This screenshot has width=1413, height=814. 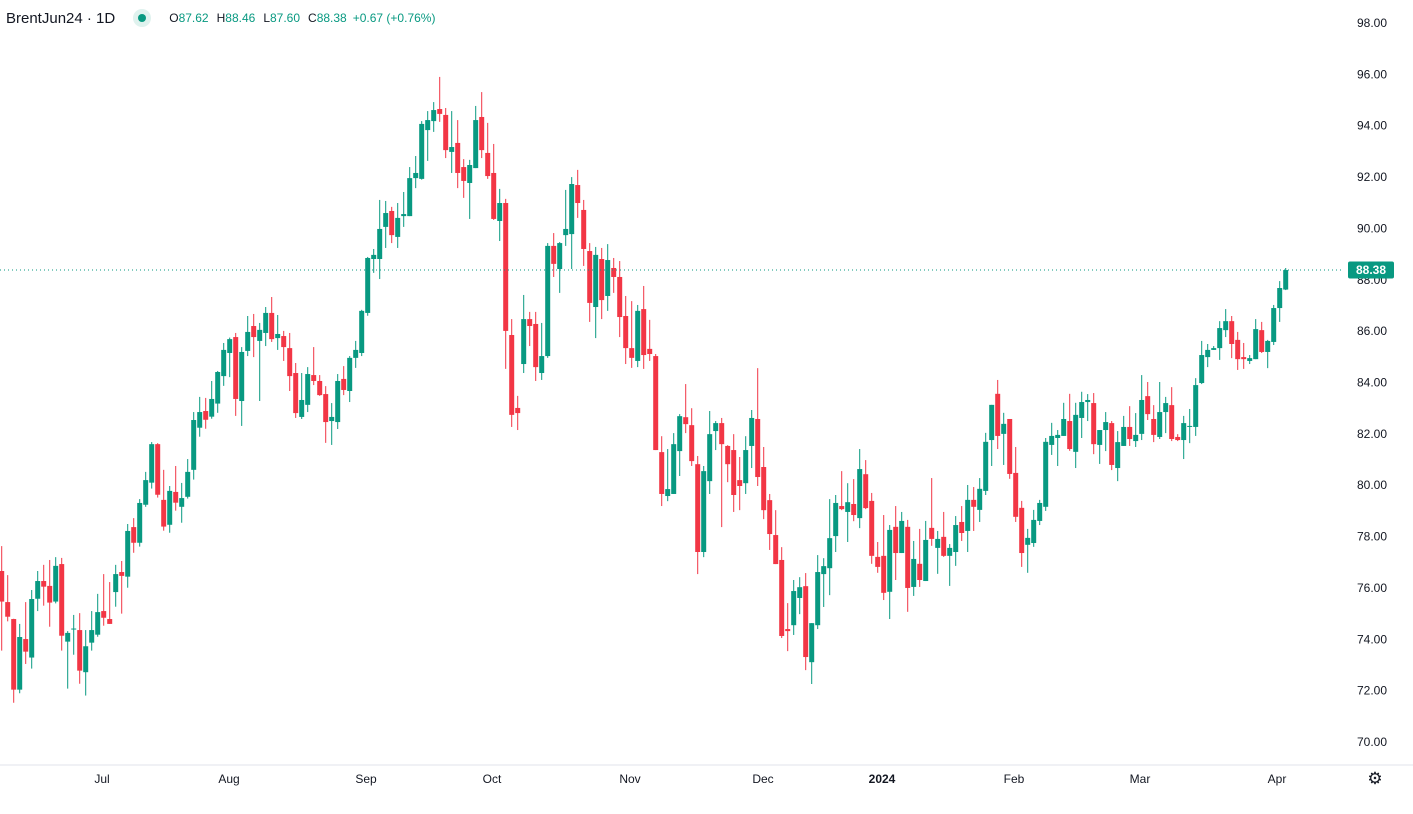 What do you see at coordinates (61, 18) in the screenshot?
I see `symbol-title: BrentJun24 · 1D` at bounding box center [61, 18].